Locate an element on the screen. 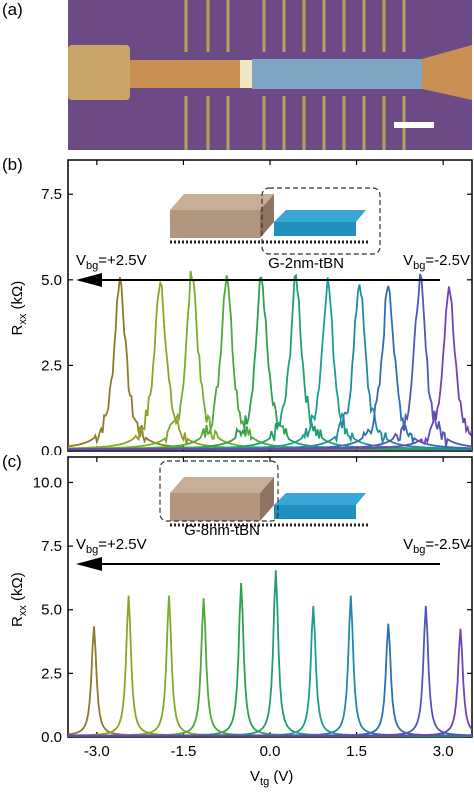  x-axis-label: Vtg (V) is located at coordinates (271, 778).